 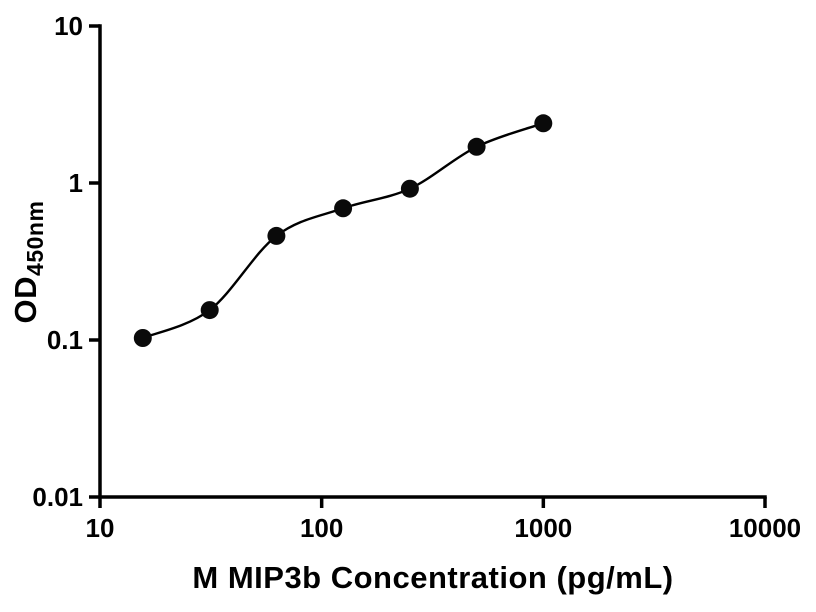 What do you see at coordinates (543, 528) in the screenshot?
I see `x-tick-label: 1000` at bounding box center [543, 528].